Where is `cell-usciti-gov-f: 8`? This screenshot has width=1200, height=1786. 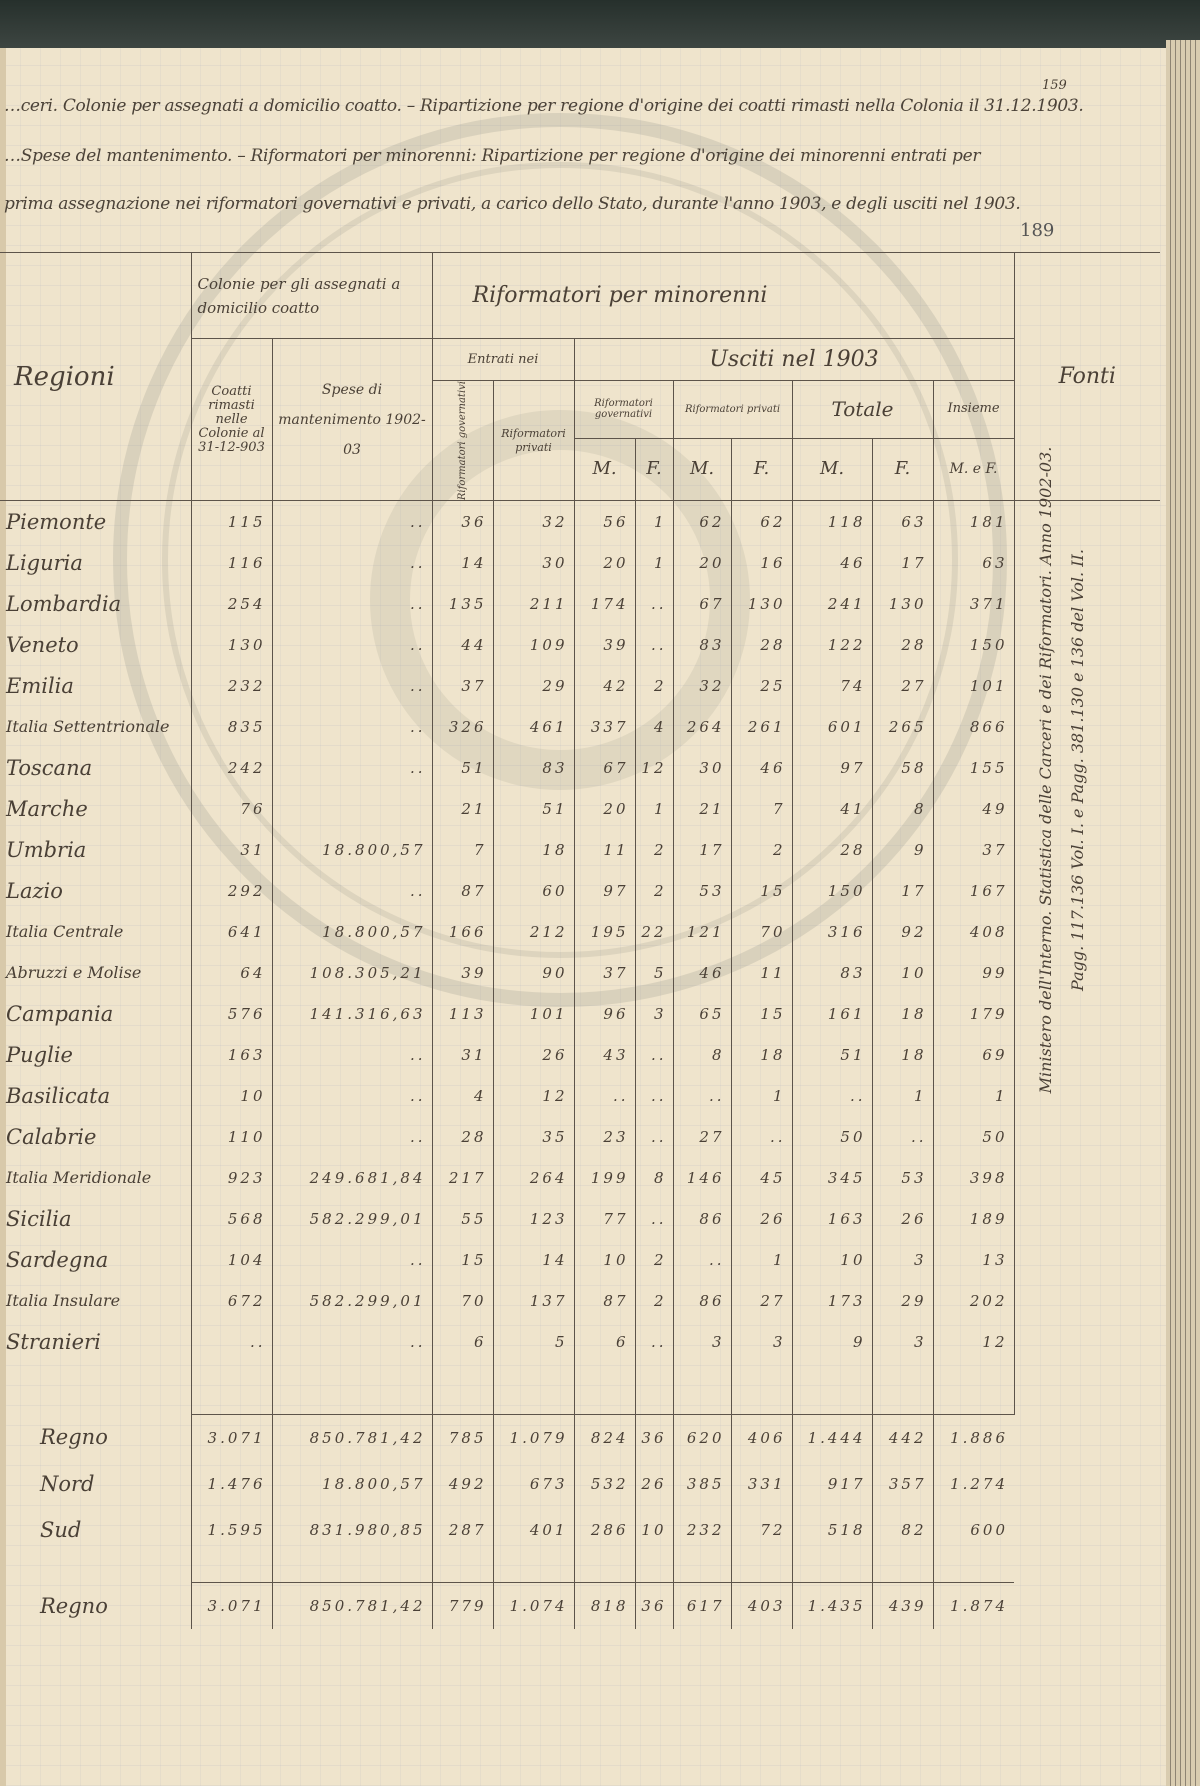
cell-usciti-gov-f: 8 is located at coordinates (654, 1178).